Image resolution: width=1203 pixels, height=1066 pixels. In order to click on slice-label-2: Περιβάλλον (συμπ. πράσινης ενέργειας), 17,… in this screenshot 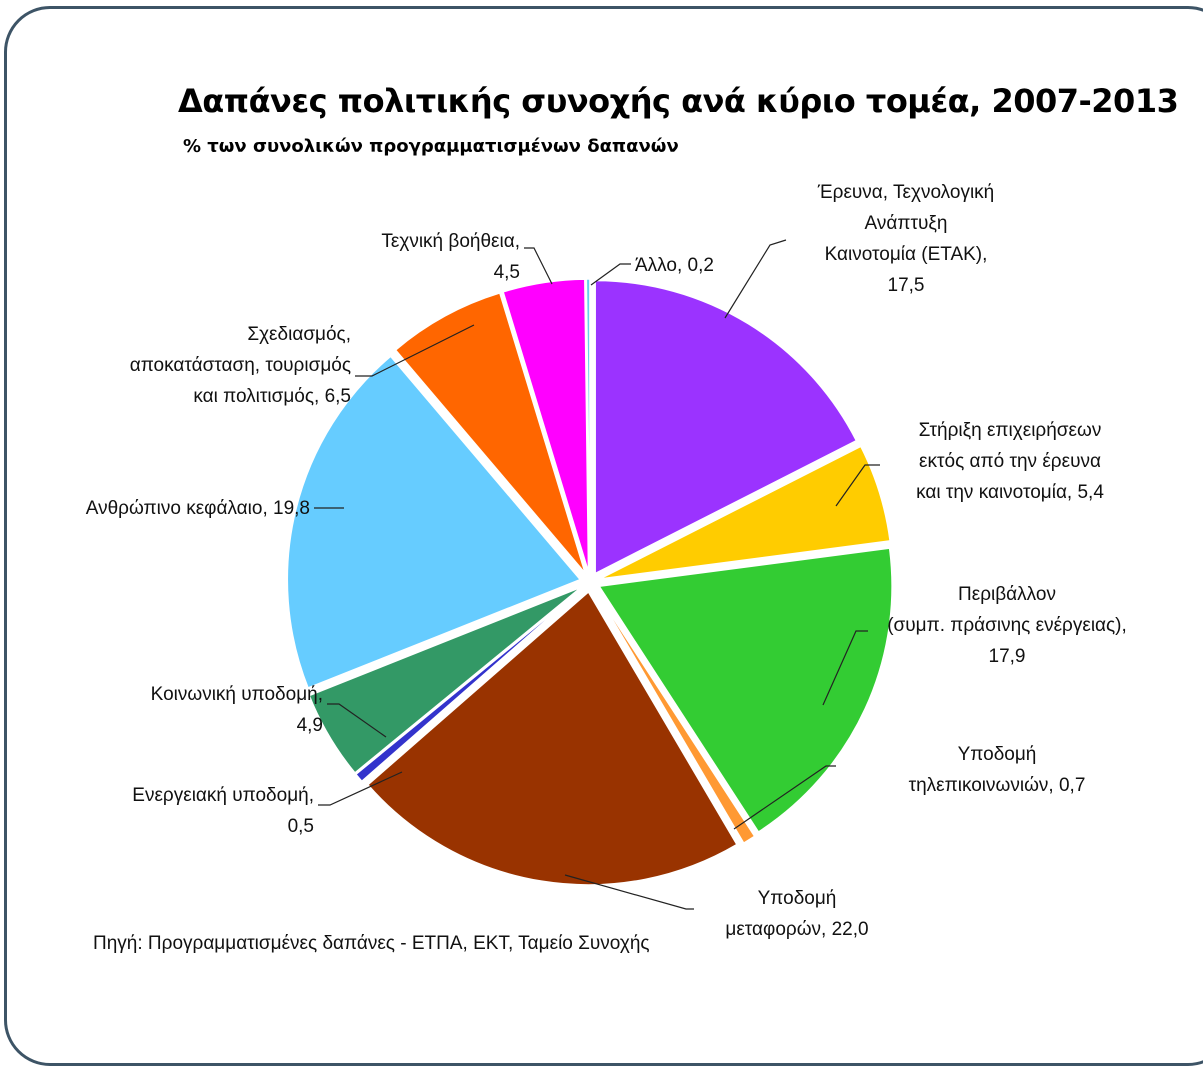, I will do `click(1007, 625)`.